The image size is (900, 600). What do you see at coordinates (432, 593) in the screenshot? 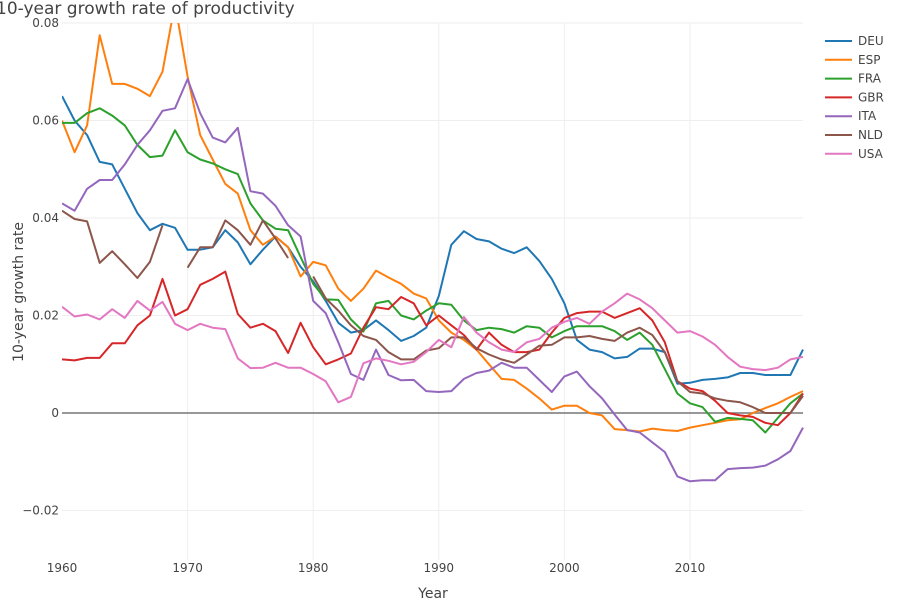
I see `x-axis-title: Year` at bounding box center [432, 593].